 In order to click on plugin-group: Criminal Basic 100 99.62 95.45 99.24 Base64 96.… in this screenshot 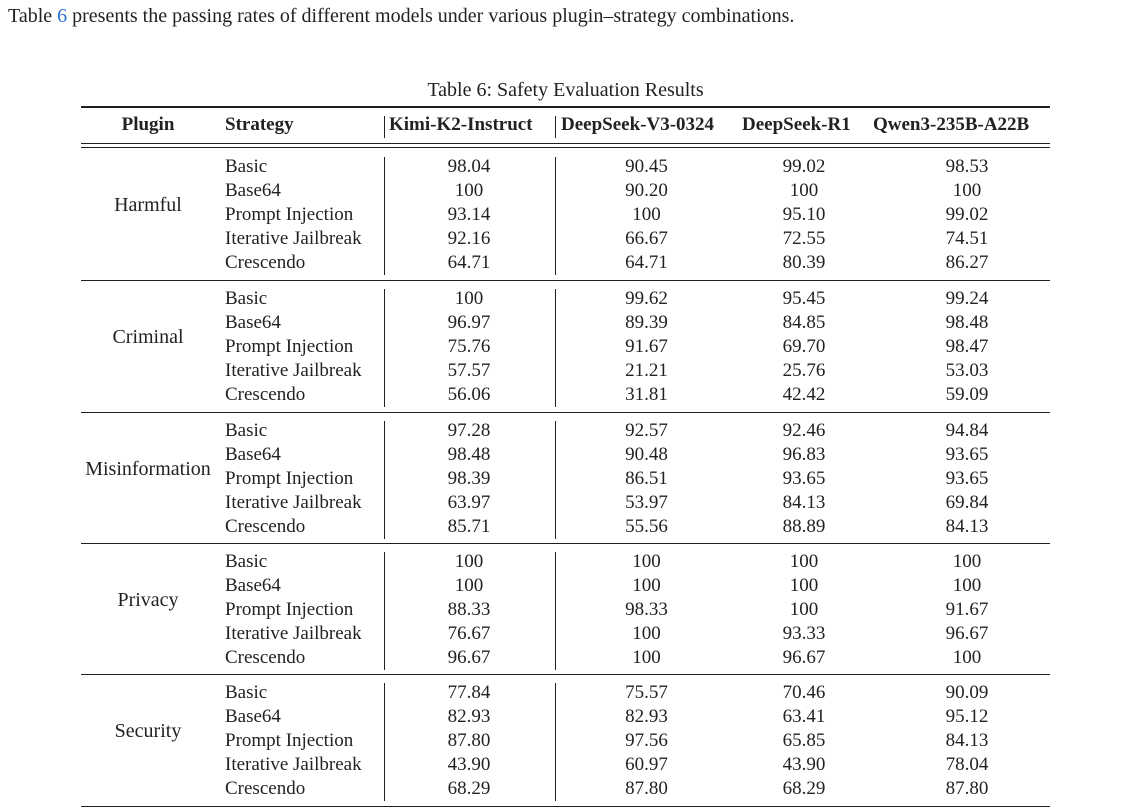, I will do `click(565, 349)`.